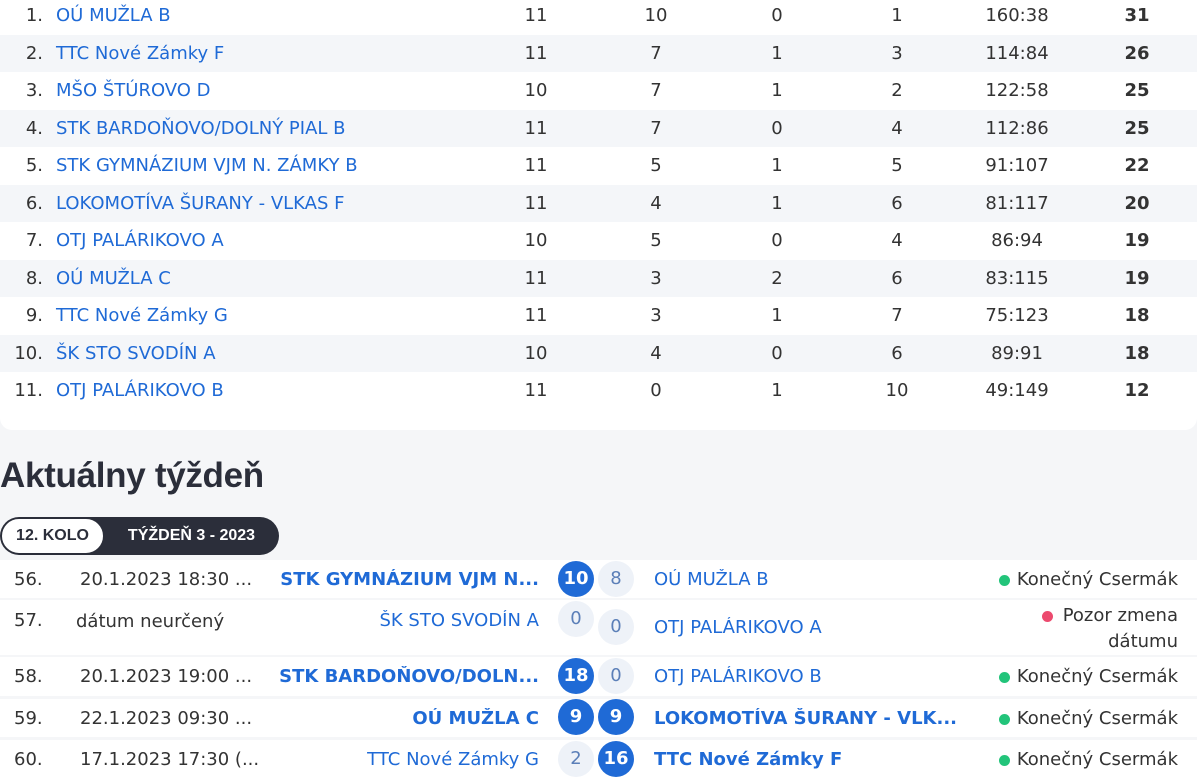  I want to click on points: 18, so click(1137, 353).